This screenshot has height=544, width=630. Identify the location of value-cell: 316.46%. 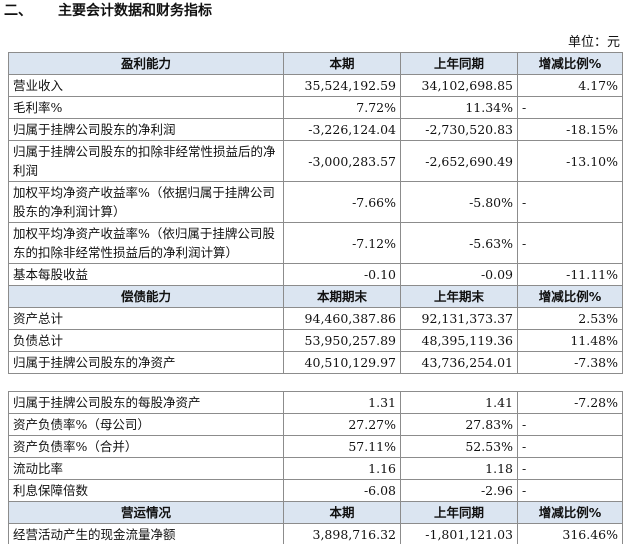
(570, 533).